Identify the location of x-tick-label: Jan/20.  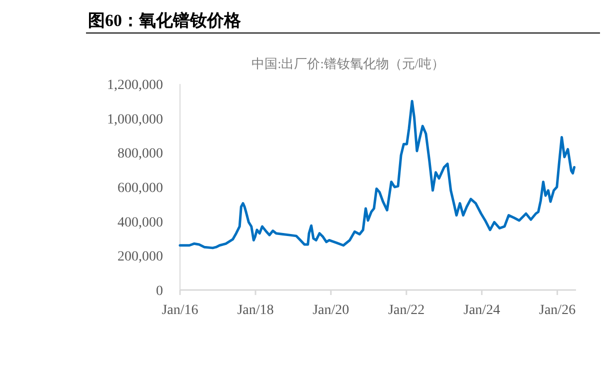
(331, 310).